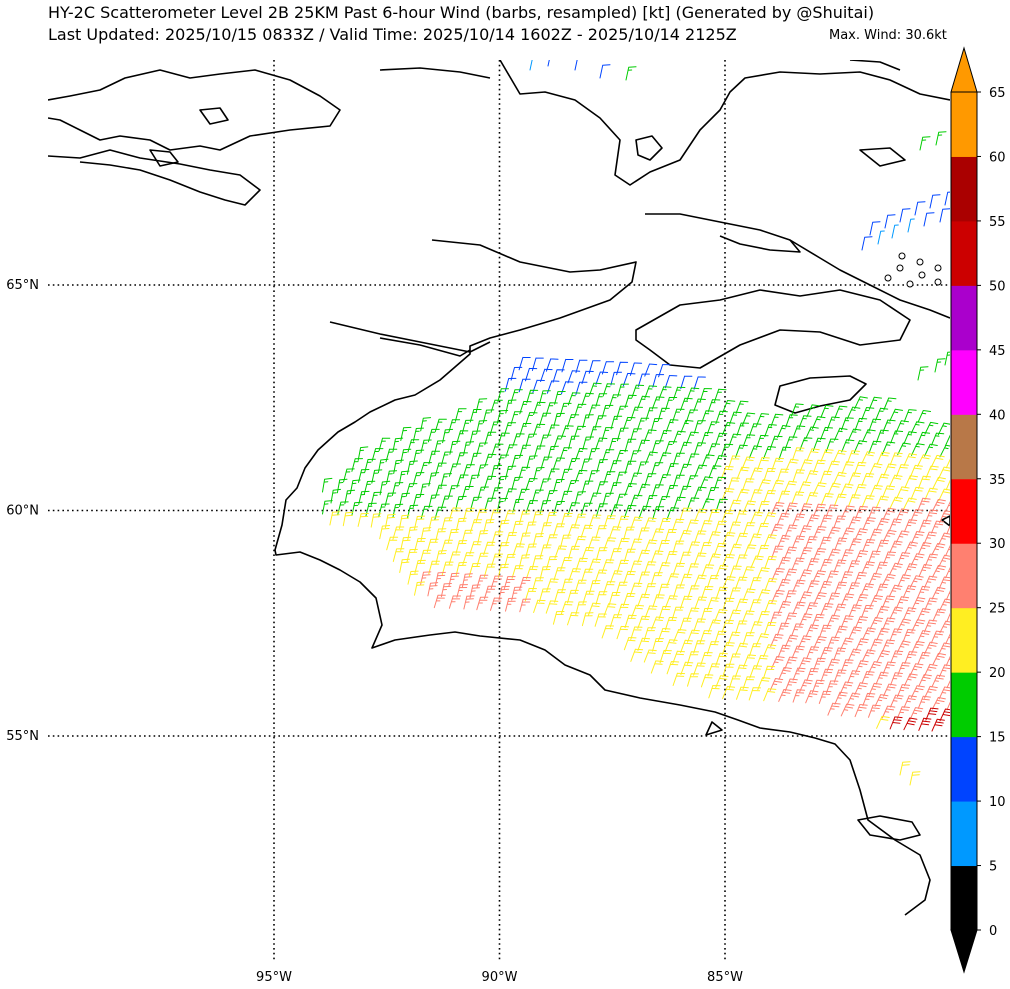 The height and width of the screenshot is (989, 1010). What do you see at coordinates (500, 977) in the screenshot?
I see `lon-label-1: 90°W` at bounding box center [500, 977].